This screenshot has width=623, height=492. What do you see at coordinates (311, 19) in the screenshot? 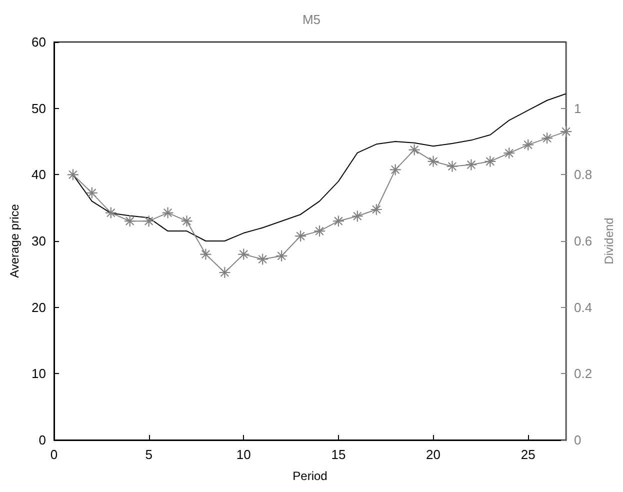
I see `chart-title: M5` at bounding box center [311, 19].